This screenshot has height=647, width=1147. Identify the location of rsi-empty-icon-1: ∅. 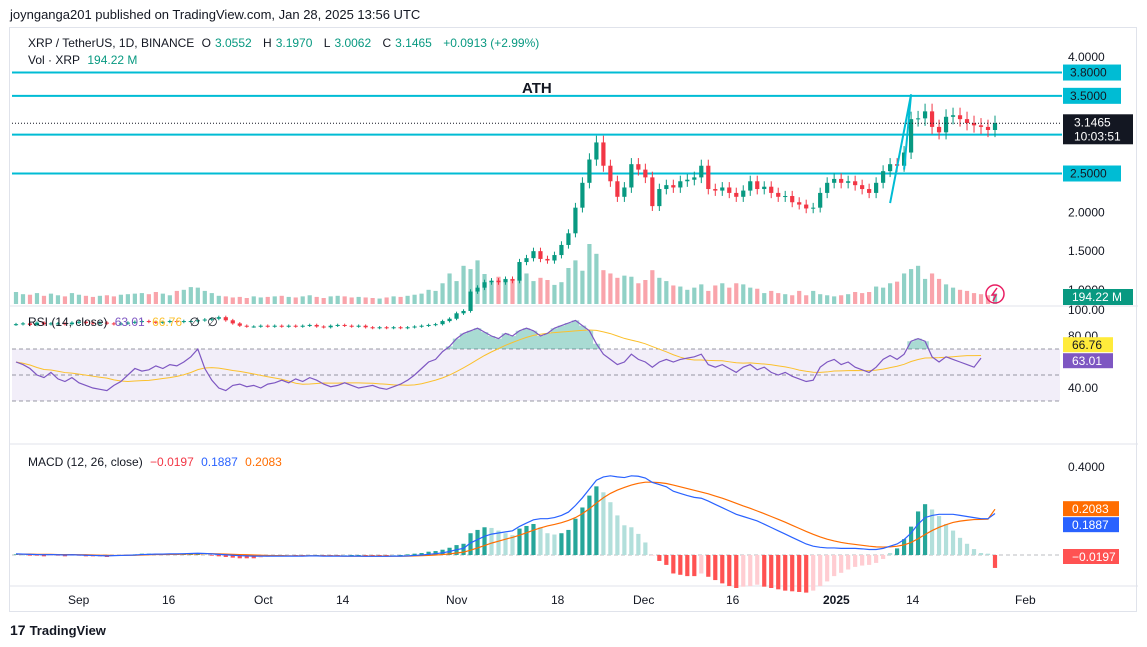
(194, 322).